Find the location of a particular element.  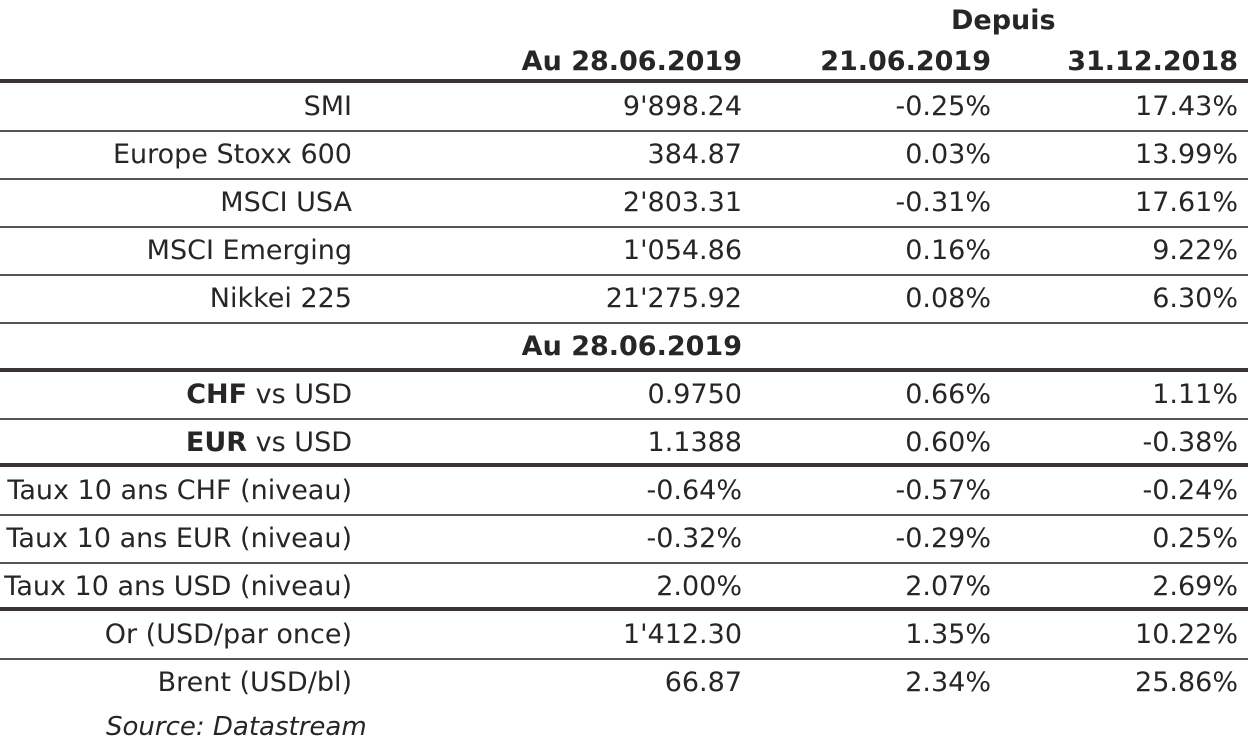

row-change-ytd: 25.86% is located at coordinates (1186, 682).